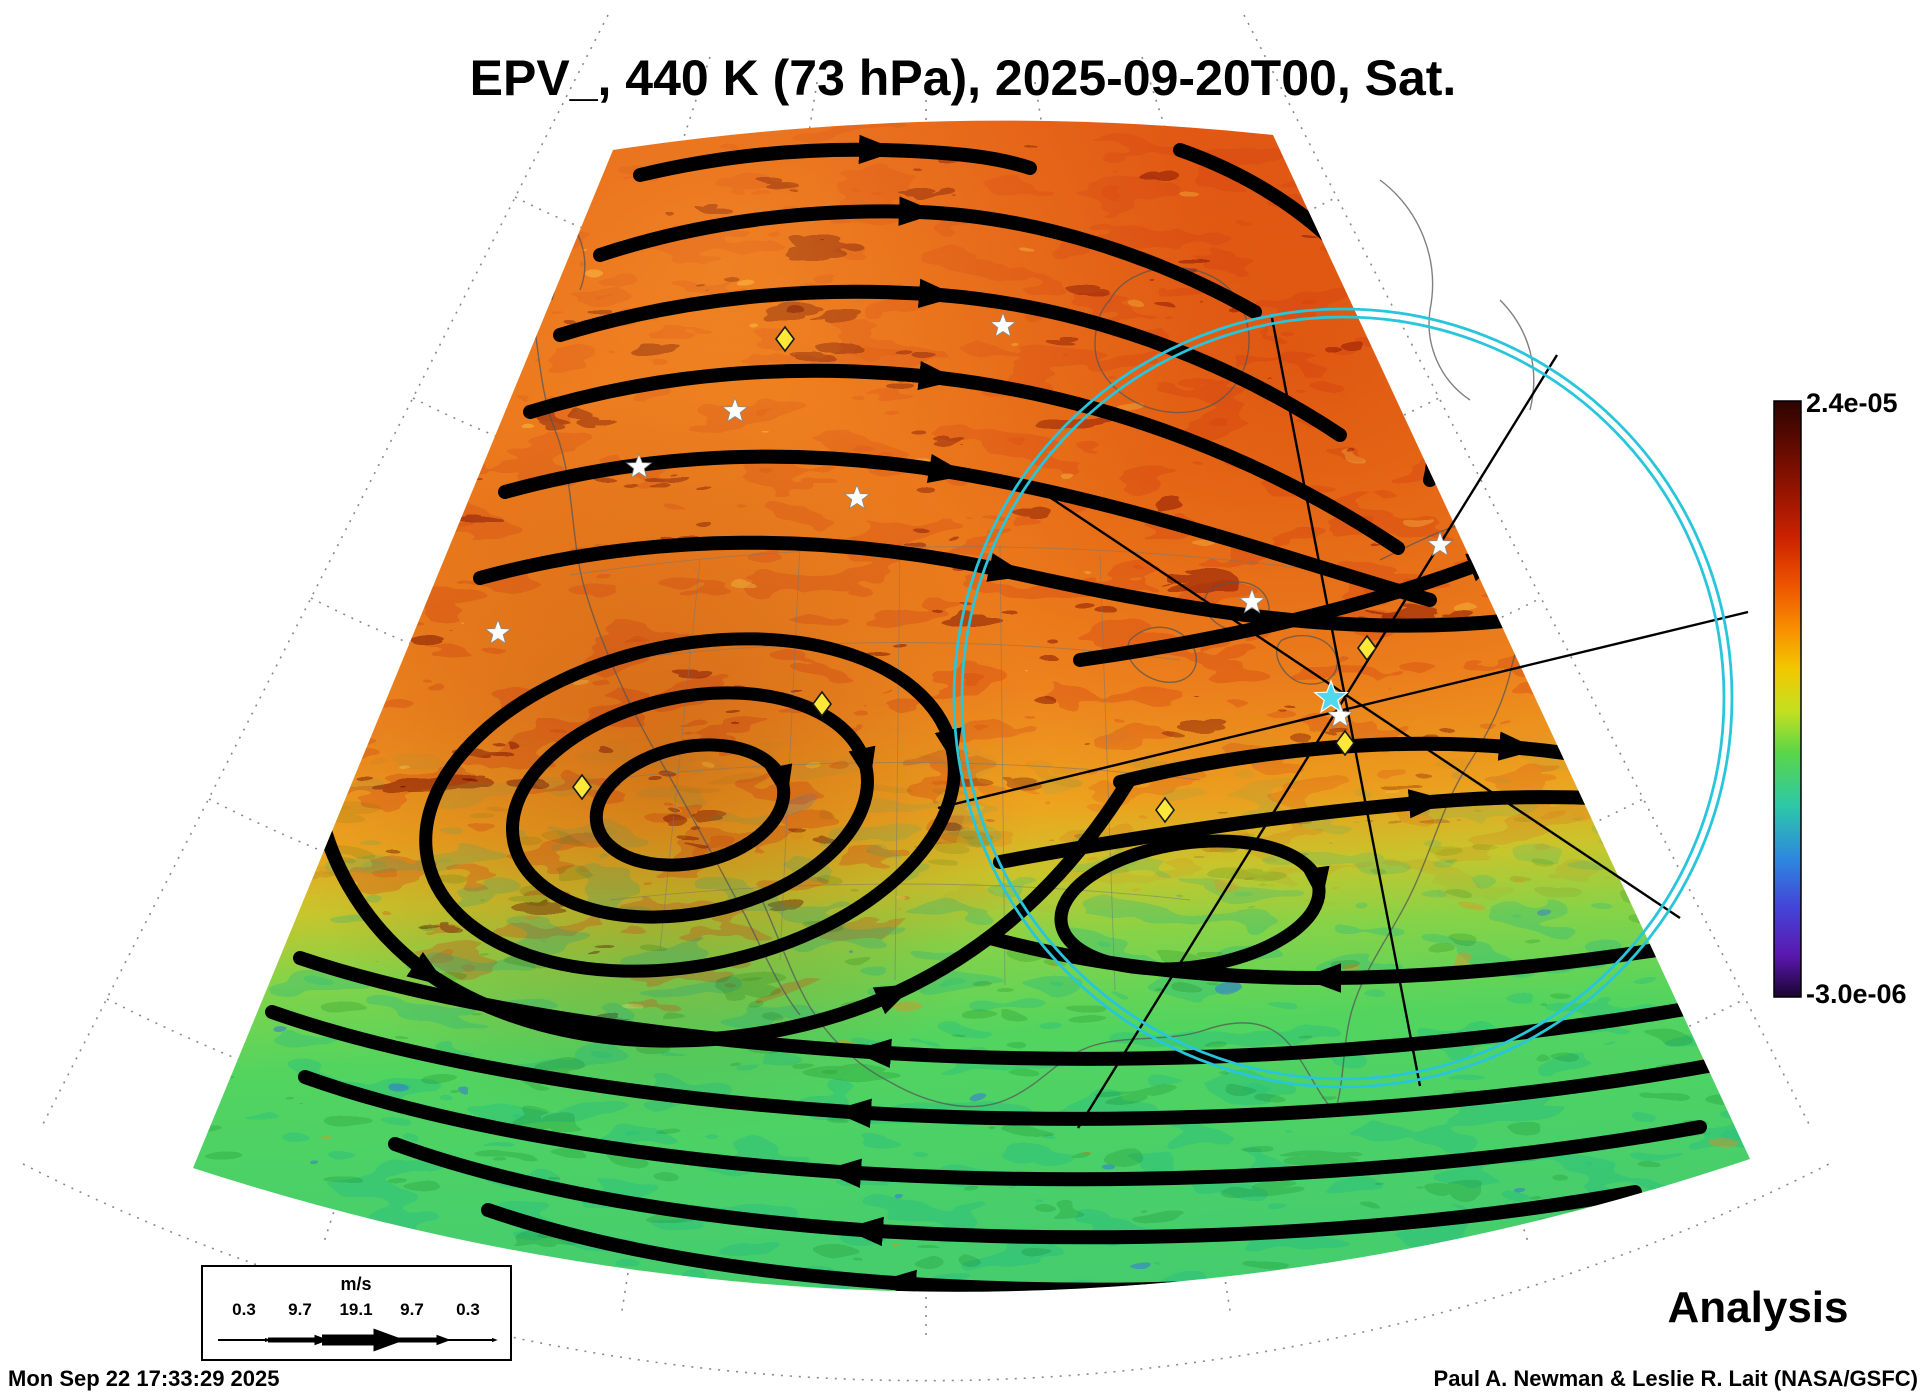 The height and width of the screenshot is (1394, 1926). Describe the element at coordinates (874, 805) in the screenshot. I see `anticyclone-loops` at that location.